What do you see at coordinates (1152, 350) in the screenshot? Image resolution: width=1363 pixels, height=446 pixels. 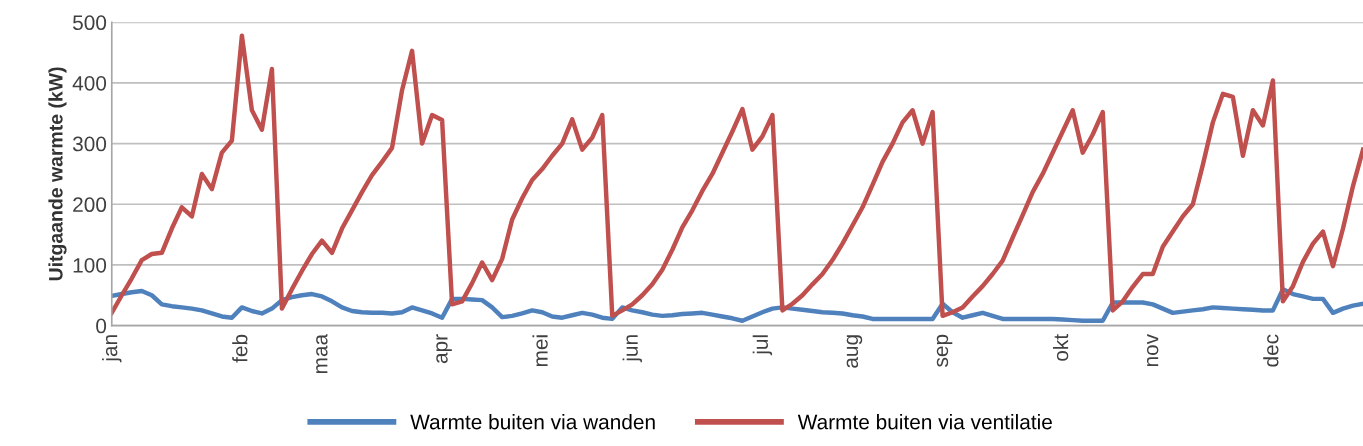 I see `x-tick-label: nov` at bounding box center [1152, 350].